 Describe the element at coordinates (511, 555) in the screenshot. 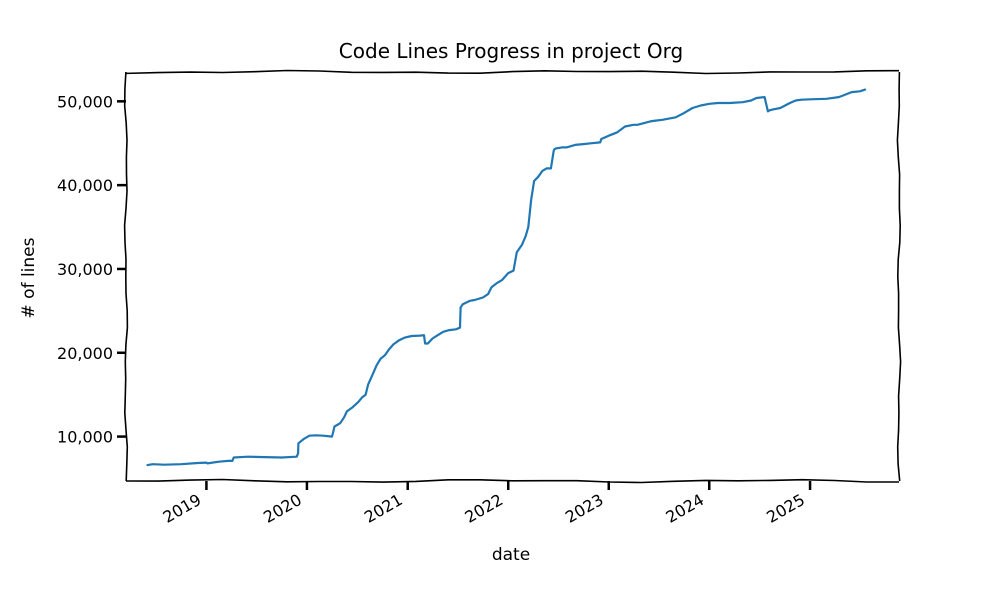

I see `x-axis-label: date` at that location.